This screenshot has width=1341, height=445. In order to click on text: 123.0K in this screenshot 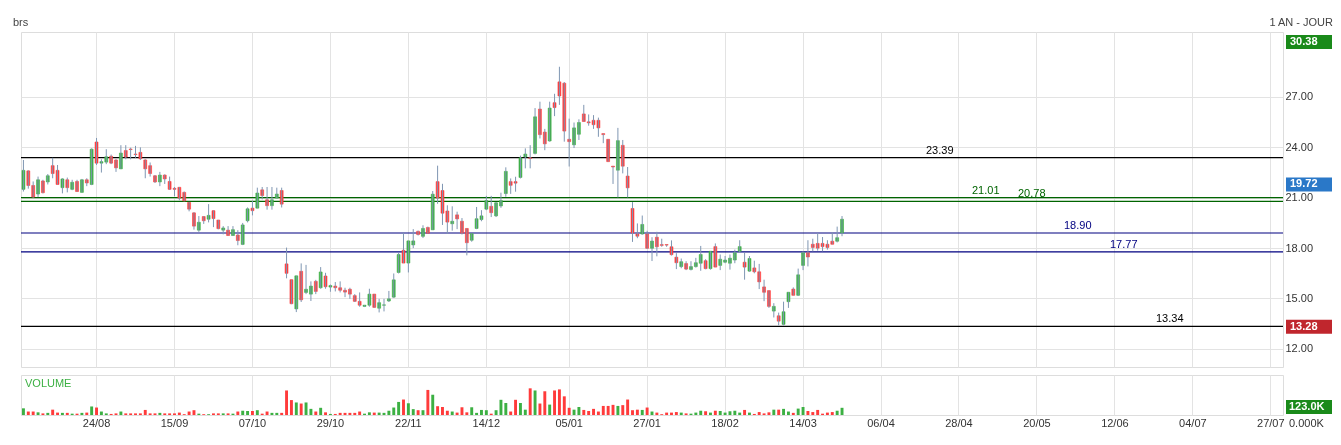, I will do `click(1307, 406)`.